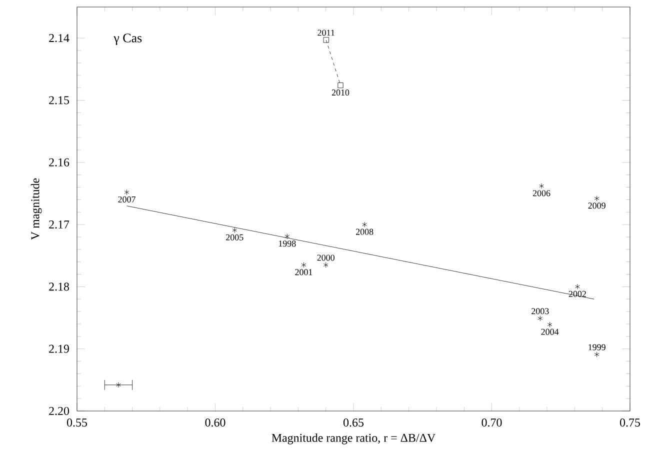  I want to click on annotation: 2001, so click(303, 272).